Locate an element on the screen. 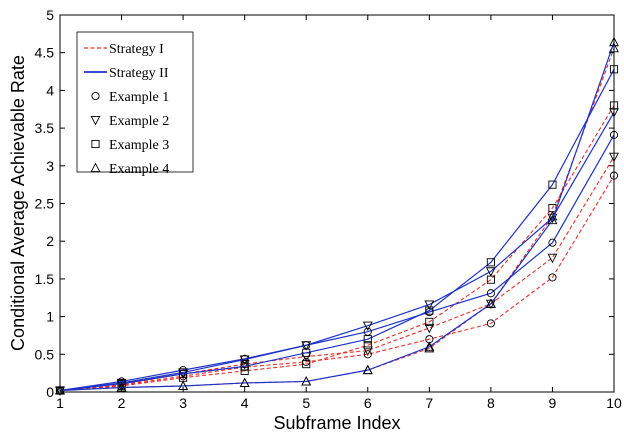  legend-box is located at coordinates (135, 102).